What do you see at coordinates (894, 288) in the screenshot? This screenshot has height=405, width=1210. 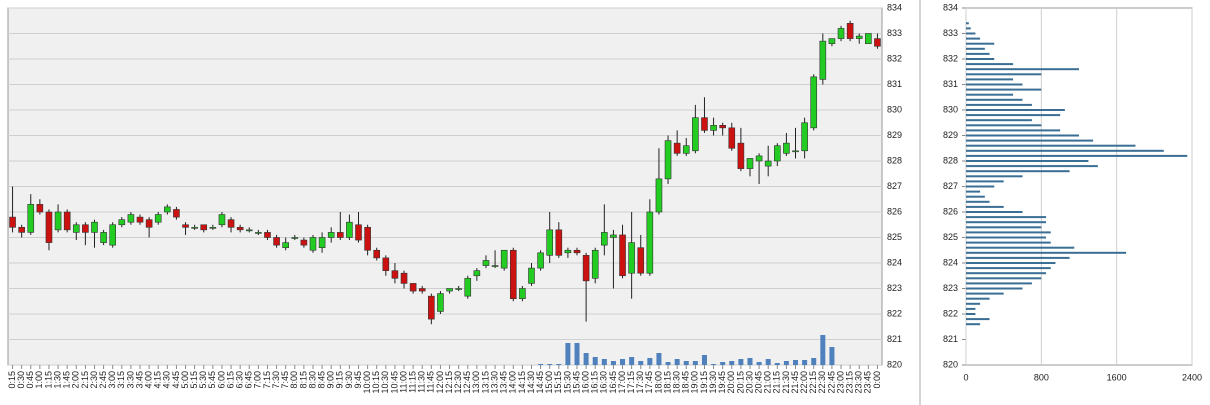 I see `y-tick-label: 823` at bounding box center [894, 288].